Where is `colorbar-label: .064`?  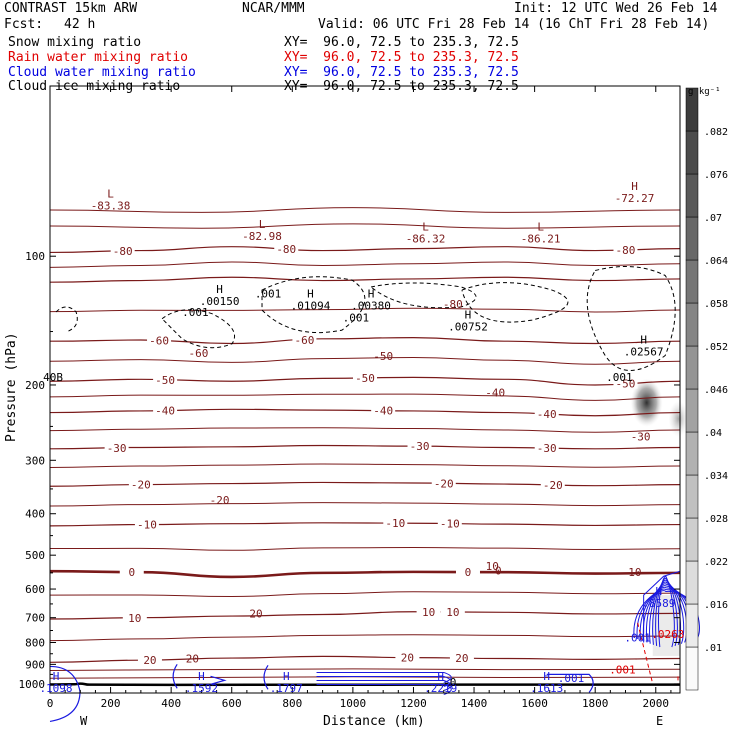
colorbar-label: .064 is located at coordinates (716, 261).